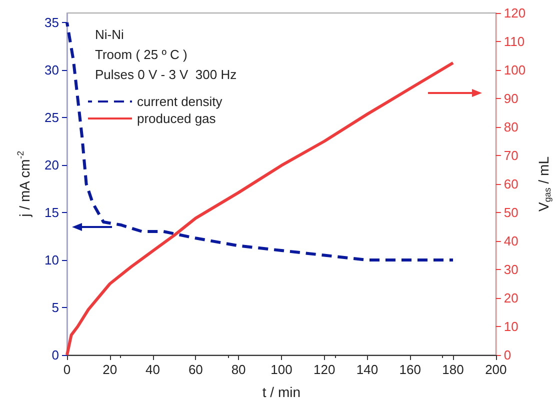 This screenshot has height=409, width=560. I want to click on x-tick-label: 0, so click(67, 369).